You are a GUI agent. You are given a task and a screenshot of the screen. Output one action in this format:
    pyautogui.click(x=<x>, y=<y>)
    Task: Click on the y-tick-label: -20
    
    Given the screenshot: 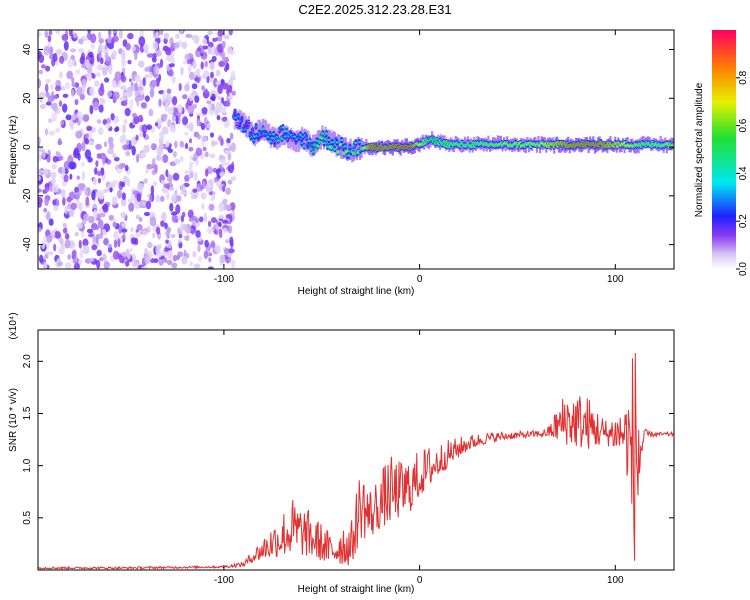 What is the action you would take?
    pyautogui.click(x=27, y=195)
    